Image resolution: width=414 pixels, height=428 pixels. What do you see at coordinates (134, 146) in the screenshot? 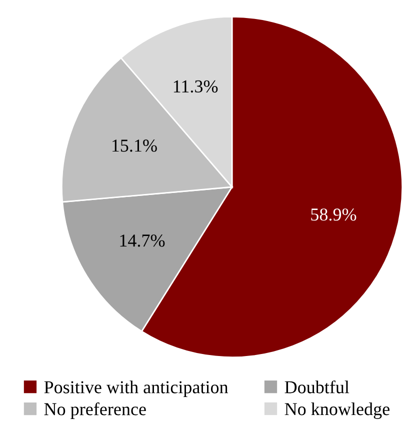
I see `data-label: 15.1%` at bounding box center [134, 146].